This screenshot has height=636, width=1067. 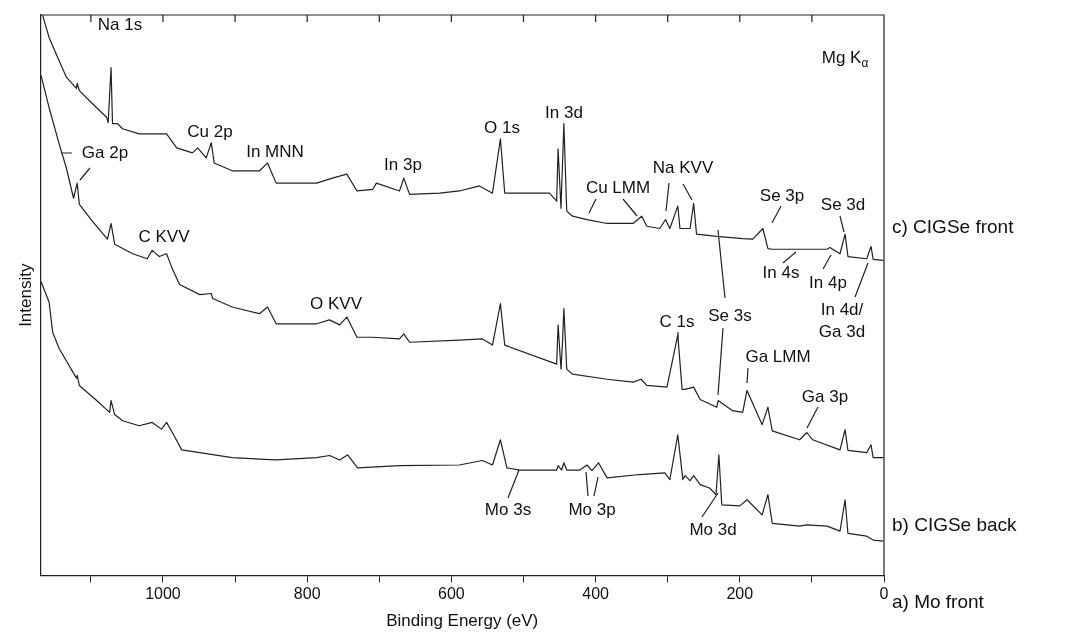 I want to click on annotation: In 4s, so click(x=781, y=272).